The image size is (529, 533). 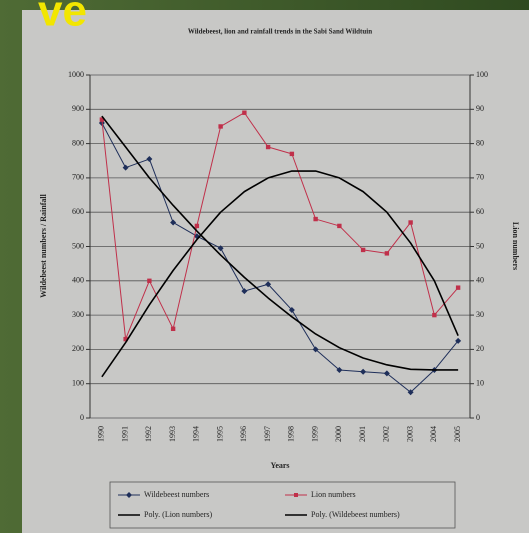 I want to click on legend-box, so click(x=282, y=505).